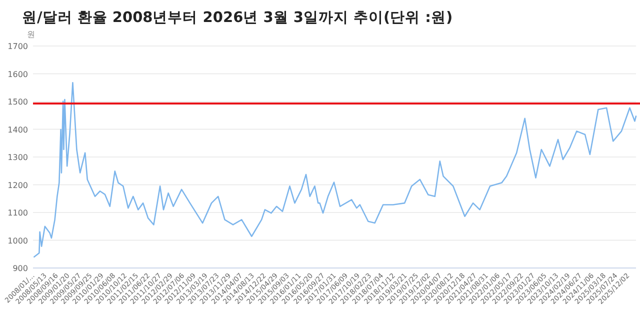 This screenshot has width=640, height=312. What do you see at coordinates (18, 213) in the screenshot?
I see `y-tick-label: 1100` at bounding box center [18, 213].